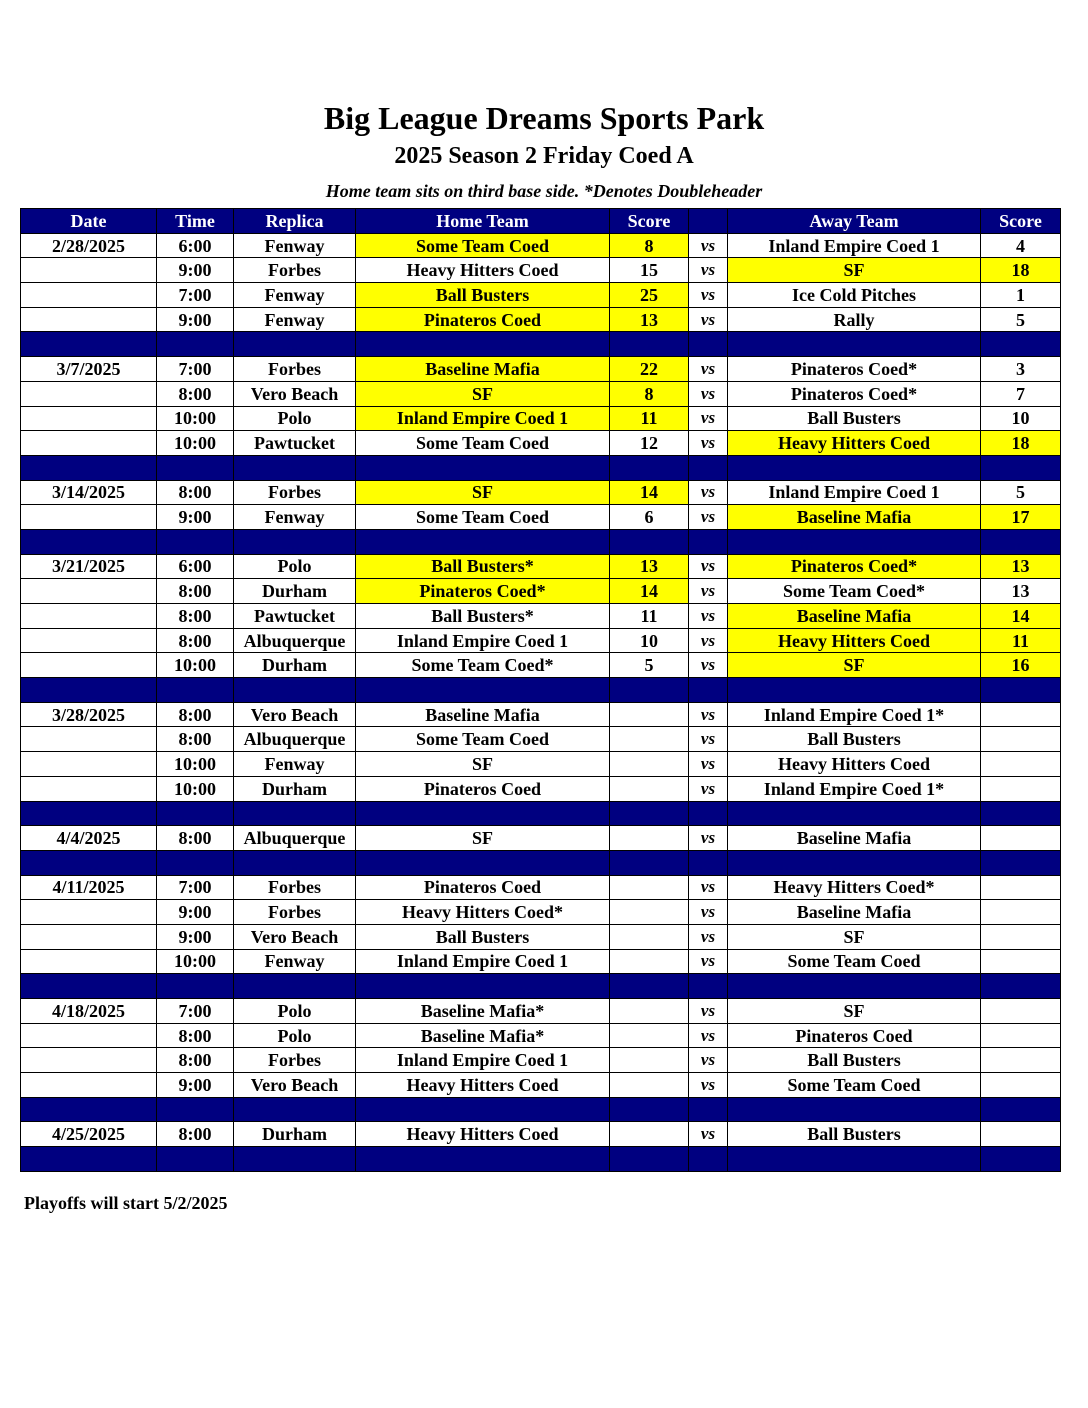  What do you see at coordinates (294, 714) in the screenshot?
I see `replica-cell: Vero Beach` at bounding box center [294, 714].